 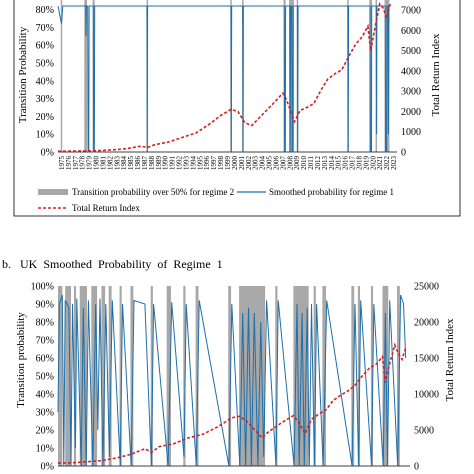 What do you see at coordinates (359, 163) in the screenshot?
I see `x-tick-label: 2018` at bounding box center [359, 163].